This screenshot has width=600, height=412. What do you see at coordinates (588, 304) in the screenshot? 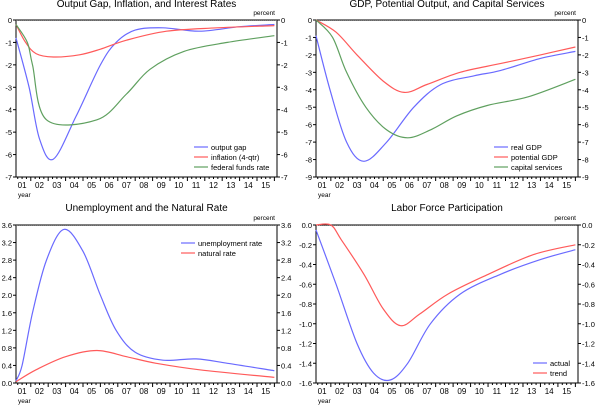
I see `y-tick-label-right: -0.8` at bounding box center [588, 304].